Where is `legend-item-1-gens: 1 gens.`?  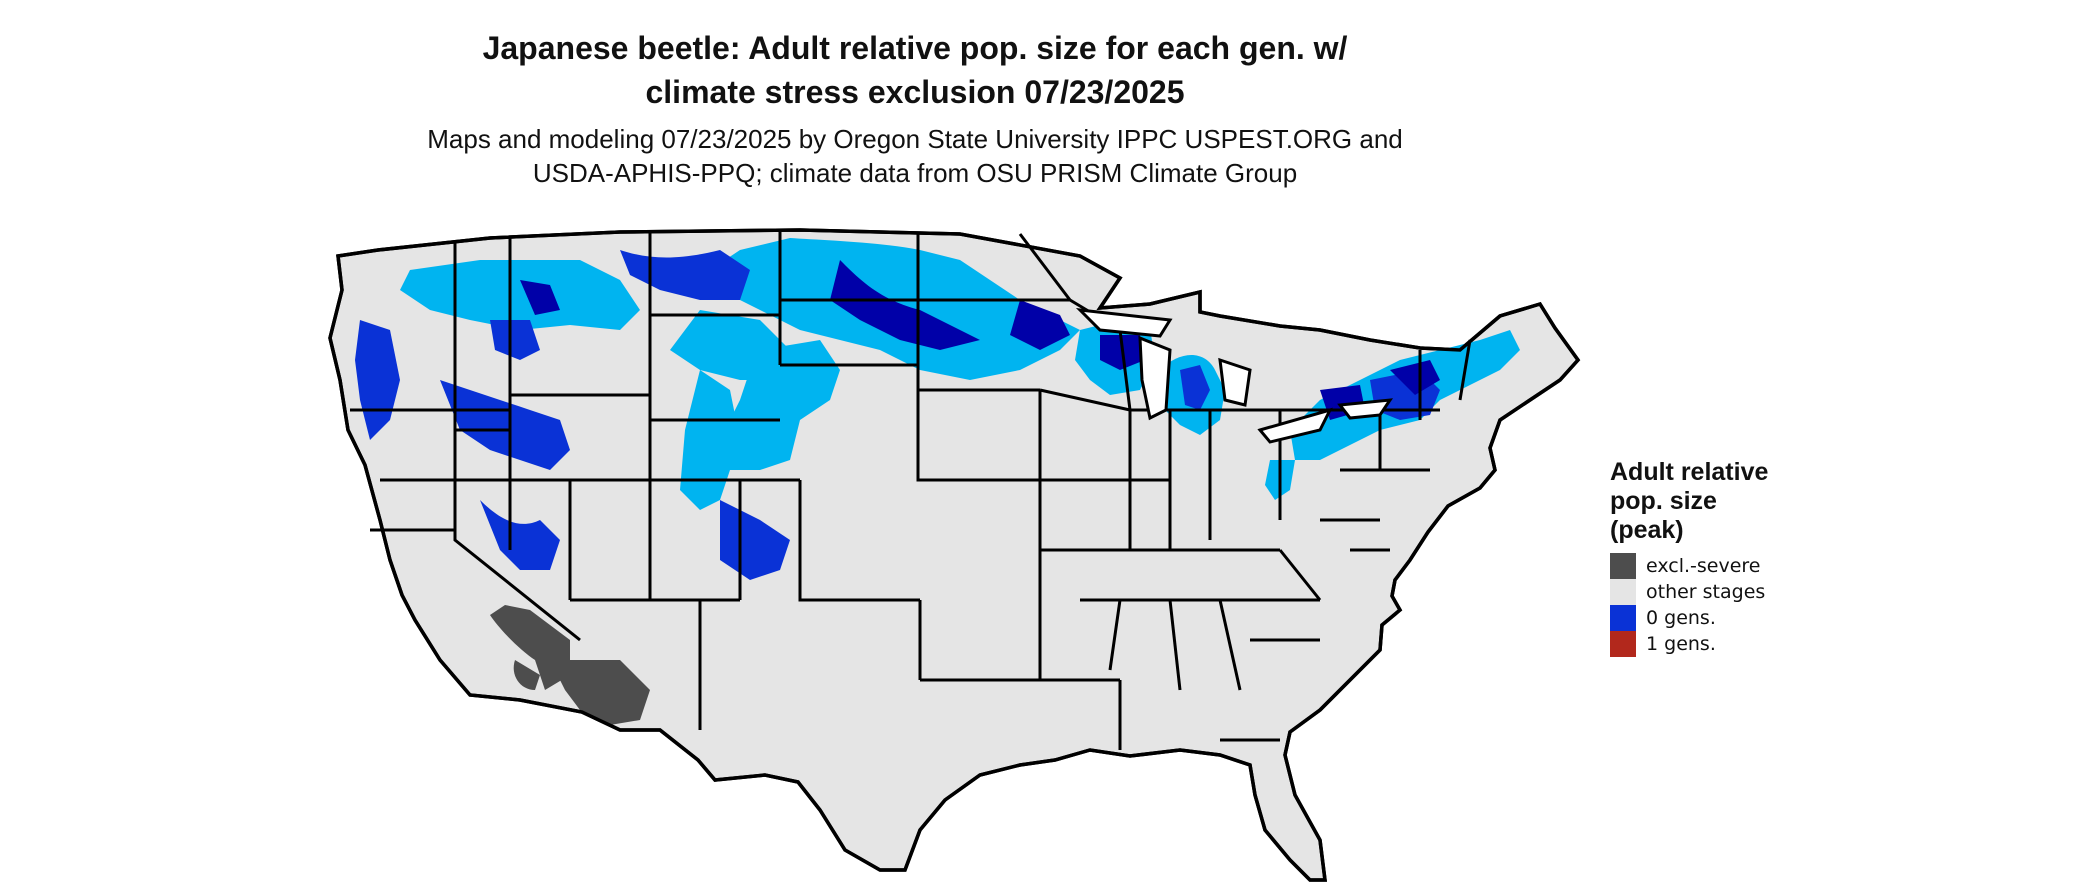 legend-item-1-gens: 1 gens. is located at coordinates (1730, 644).